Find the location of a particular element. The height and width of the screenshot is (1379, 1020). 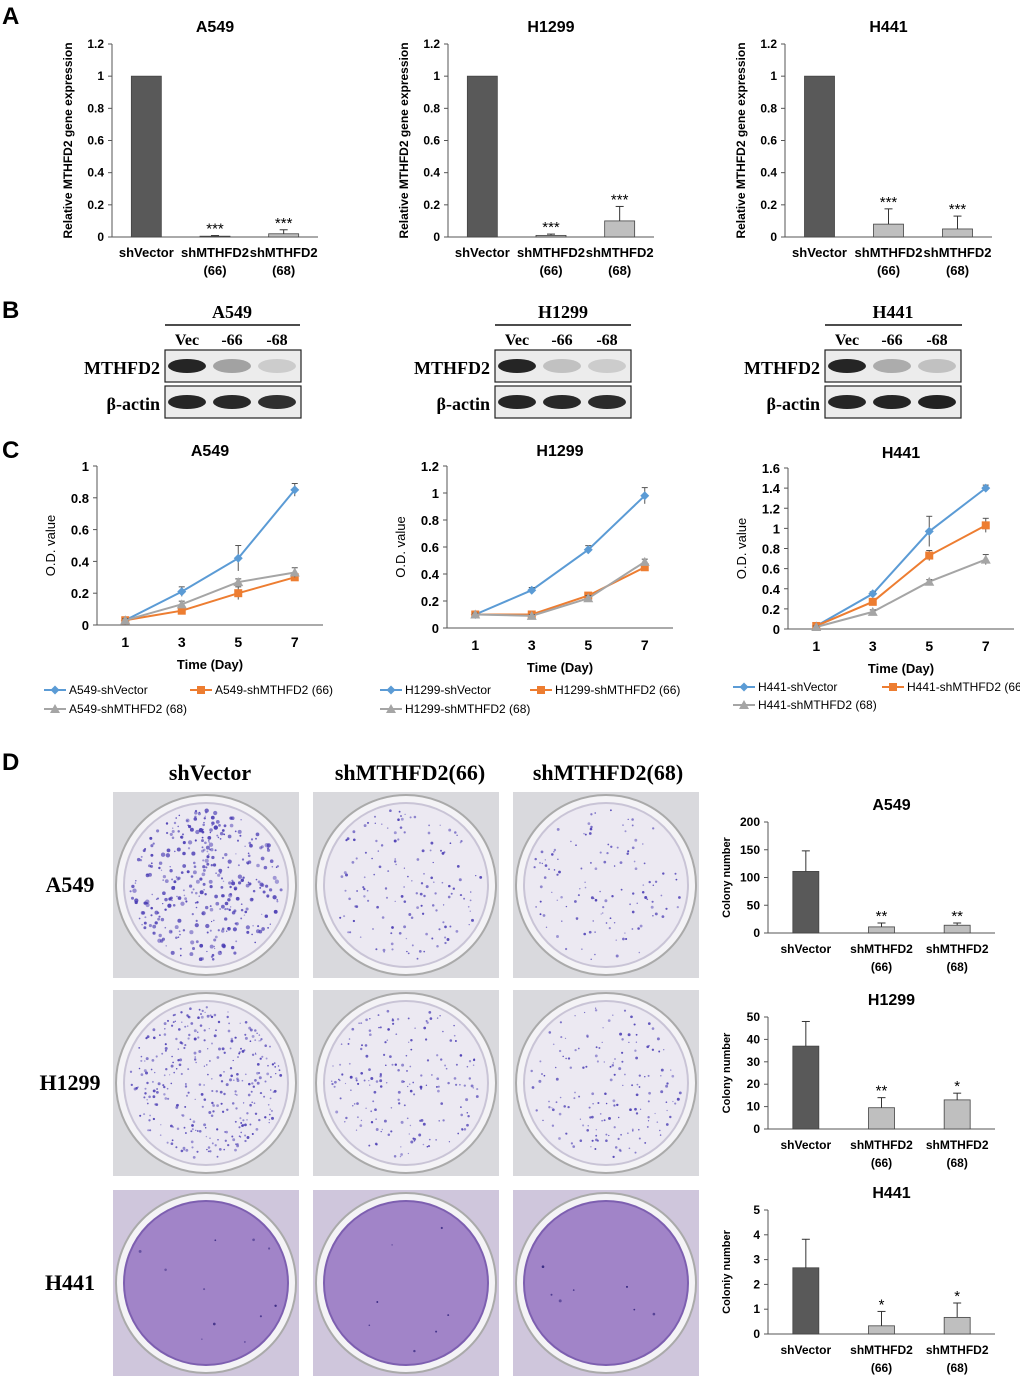

x-tick-label: 5 is located at coordinates (238, 642).